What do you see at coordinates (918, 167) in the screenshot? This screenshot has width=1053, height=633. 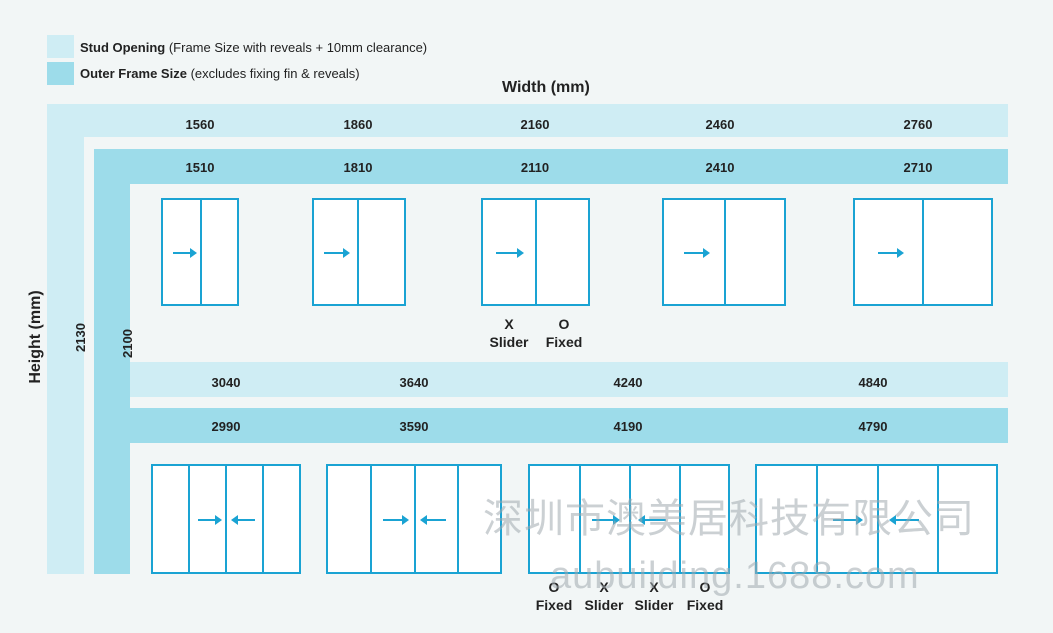 I see `row1-outer-width: 2710` at bounding box center [918, 167].